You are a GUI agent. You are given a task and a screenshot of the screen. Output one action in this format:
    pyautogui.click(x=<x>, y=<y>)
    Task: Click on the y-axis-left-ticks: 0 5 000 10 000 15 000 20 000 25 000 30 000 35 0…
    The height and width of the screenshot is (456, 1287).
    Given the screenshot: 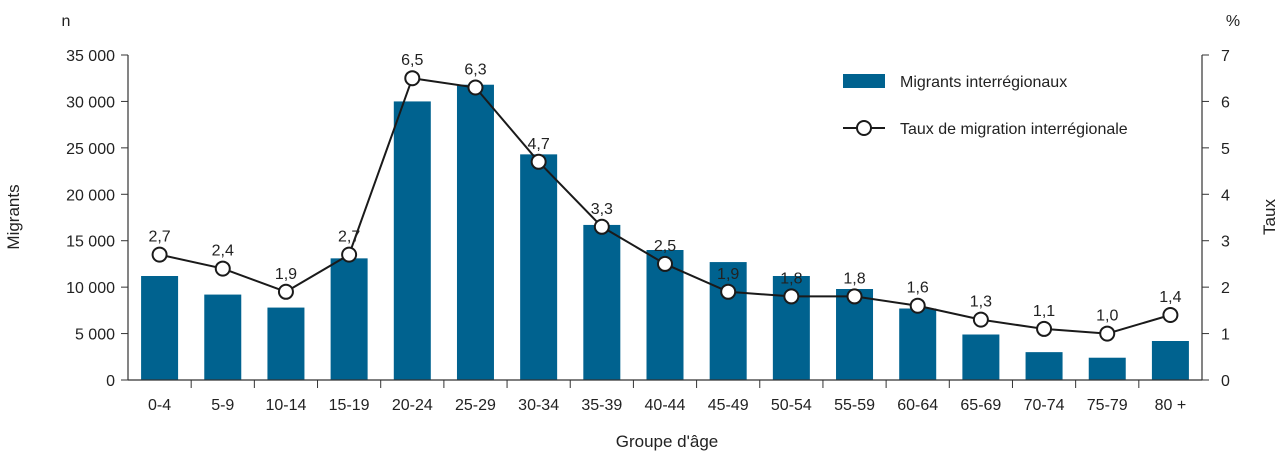 What is the action you would take?
    pyautogui.click(x=97, y=219)
    